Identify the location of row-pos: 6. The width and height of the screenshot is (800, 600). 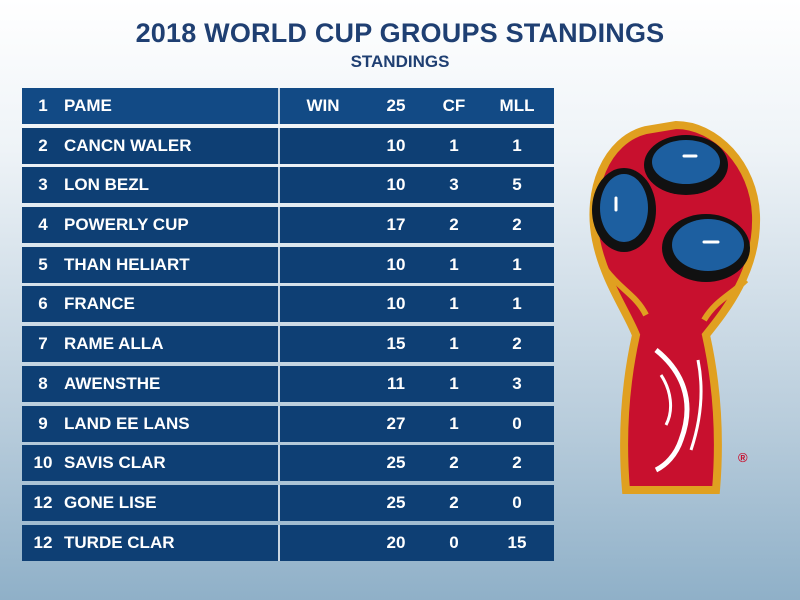
(43, 304).